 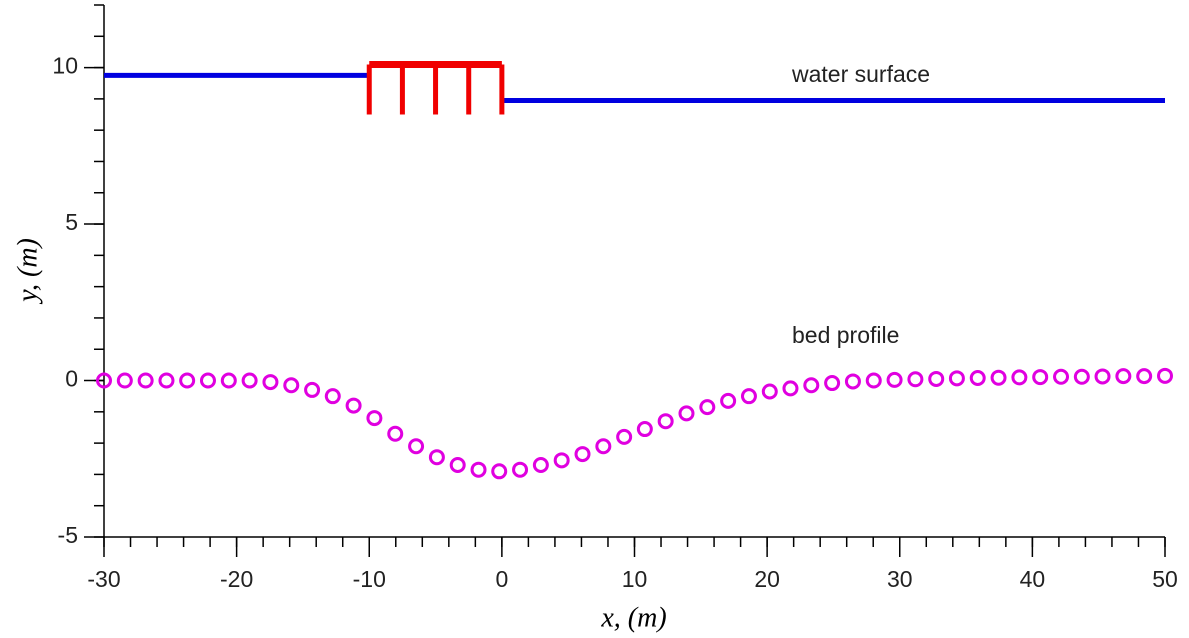 I want to click on y-tick-label: 5, so click(x=71, y=222).